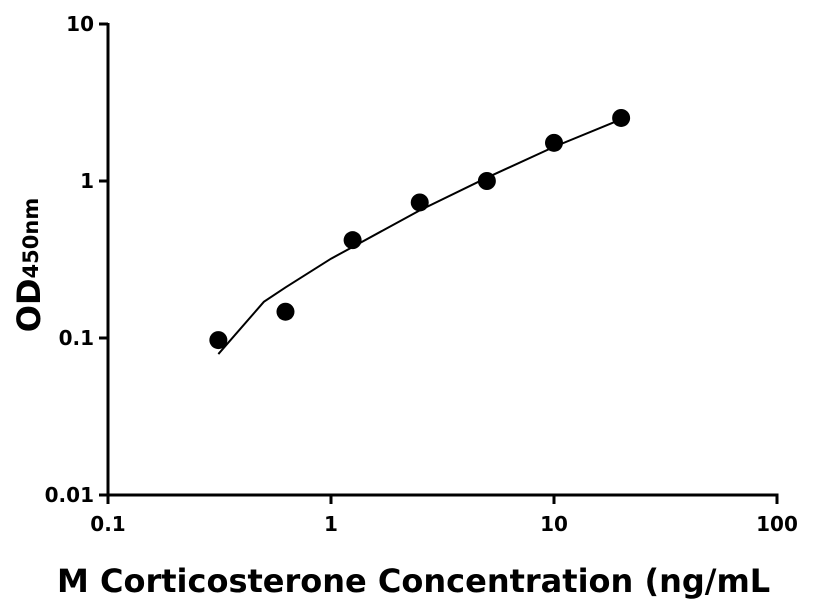 The width and height of the screenshot is (816, 612). Describe the element at coordinates (31, 238) in the screenshot. I see `y-axis-label-sub: 450nm` at that location.